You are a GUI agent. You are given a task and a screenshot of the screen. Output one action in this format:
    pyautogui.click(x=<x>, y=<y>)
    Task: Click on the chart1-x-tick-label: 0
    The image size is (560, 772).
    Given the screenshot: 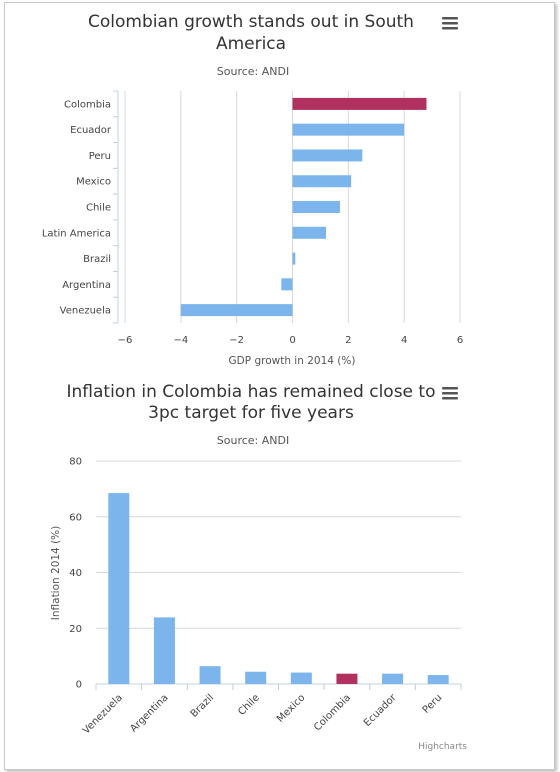 What is the action you would take?
    pyautogui.click(x=292, y=340)
    